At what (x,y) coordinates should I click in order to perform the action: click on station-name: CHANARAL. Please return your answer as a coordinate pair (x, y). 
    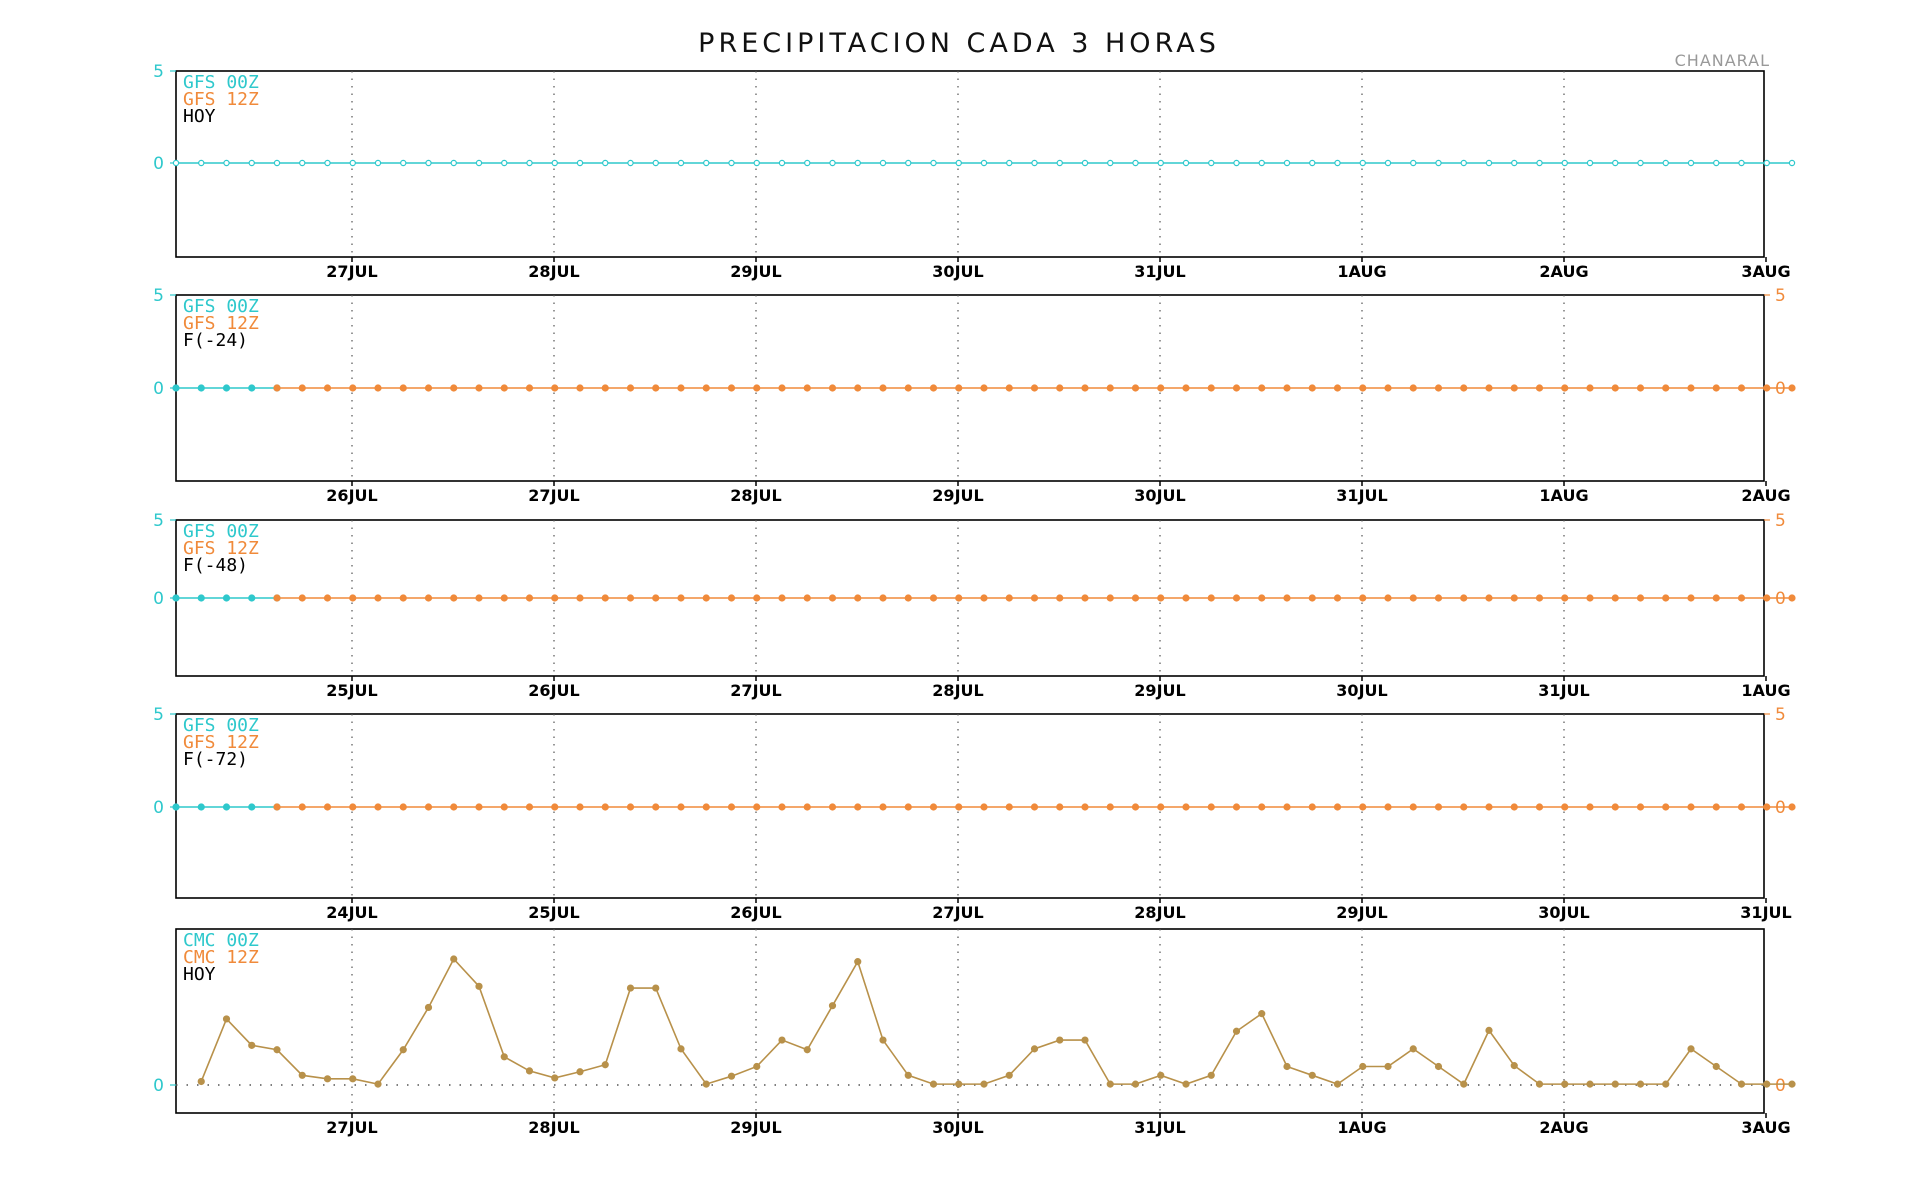
    Looking at the image, I should click on (1722, 60).